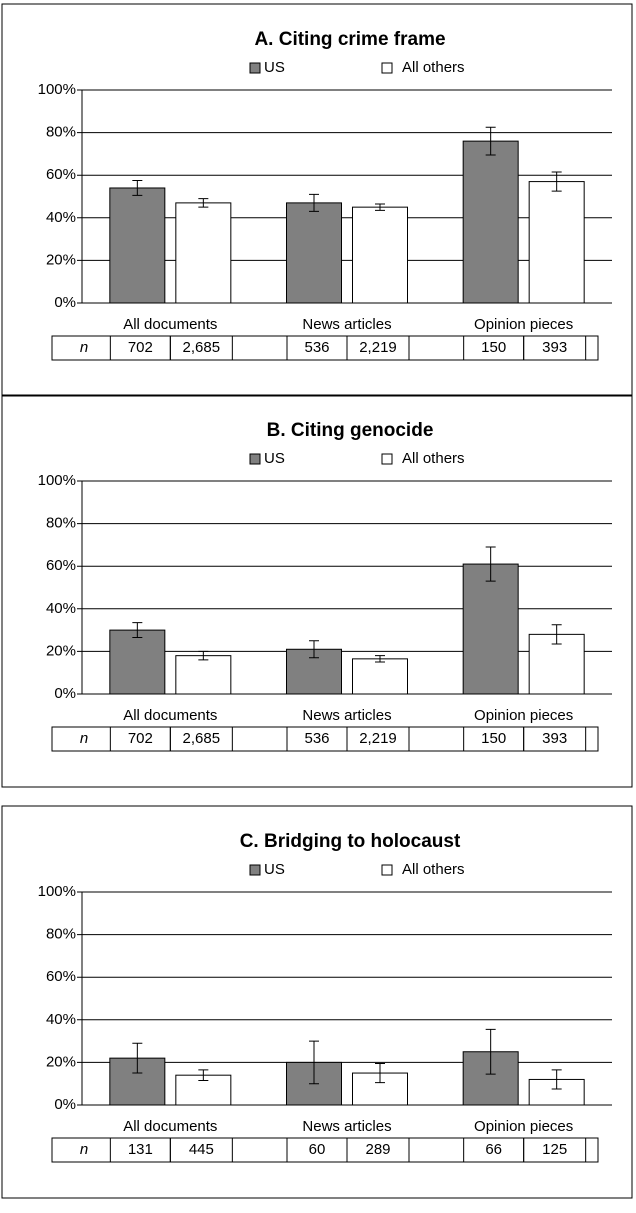 The image size is (636, 1213). I want to click on n-cell: 66, so click(493, 1149).